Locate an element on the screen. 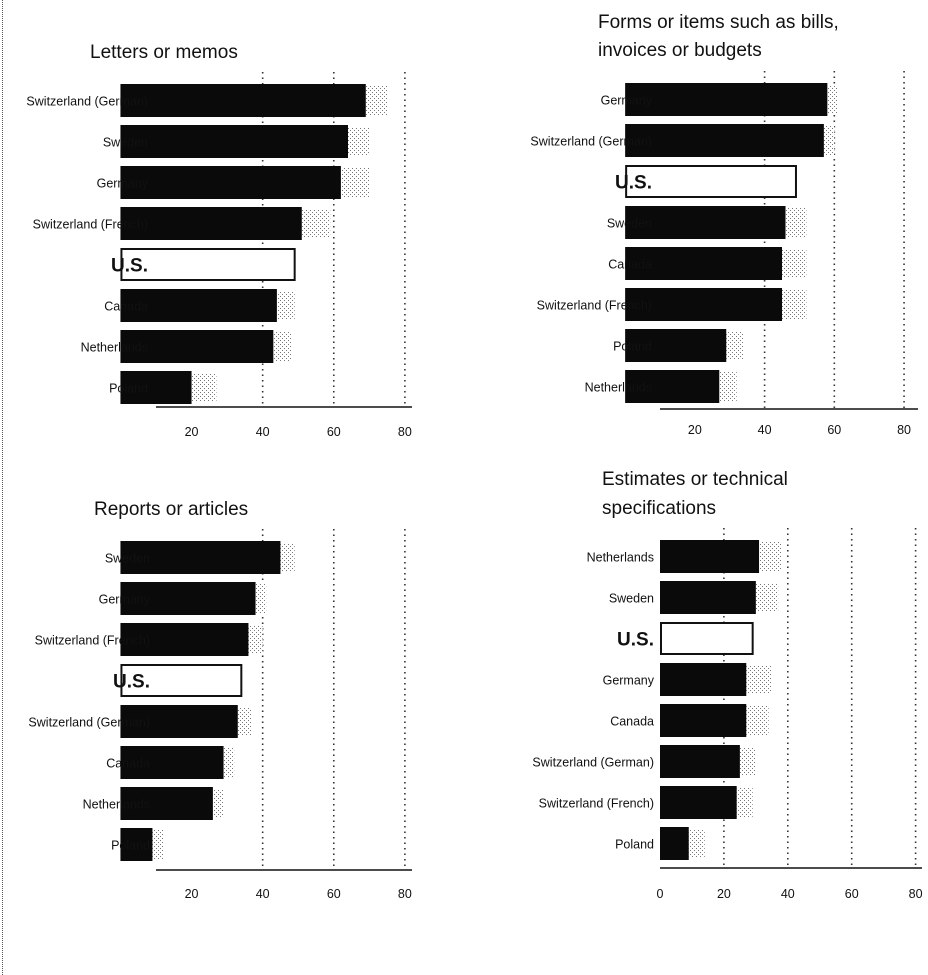 The width and height of the screenshot is (928, 975). tick-label: 80 is located at coordinates (405, 894).